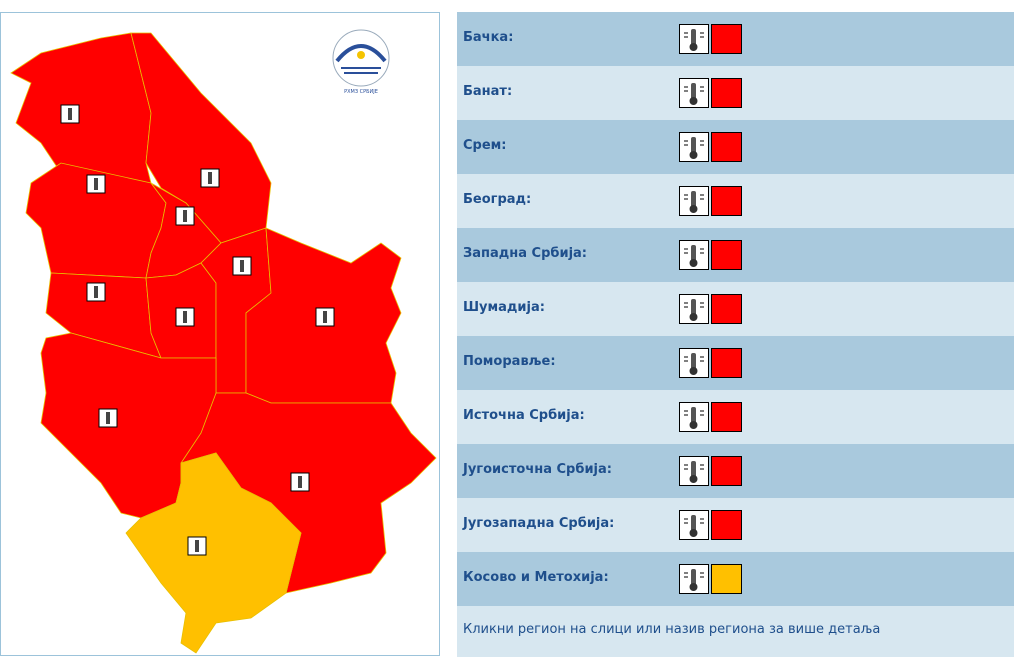 The width and height of the screenshot is (1024, 664). I want to click on region-row: Југоисточна Србија:, so click(735, 471).